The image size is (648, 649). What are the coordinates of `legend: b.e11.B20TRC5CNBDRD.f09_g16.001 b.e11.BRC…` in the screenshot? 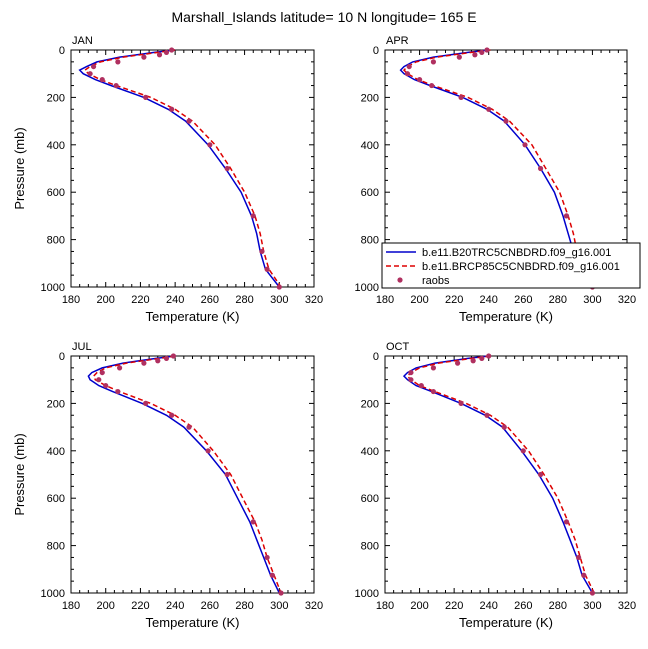 It's located at (511, 265).